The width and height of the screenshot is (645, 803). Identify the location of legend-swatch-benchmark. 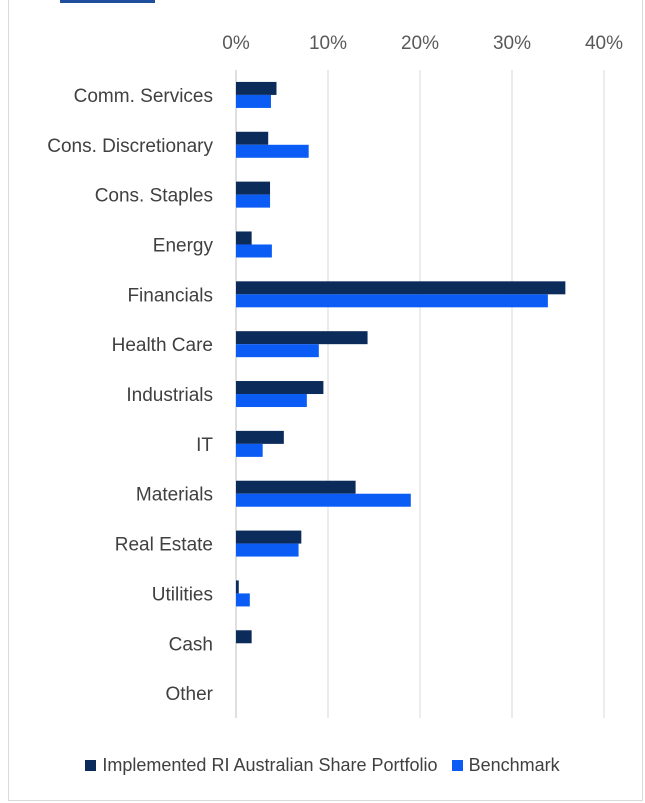
(457, 765).